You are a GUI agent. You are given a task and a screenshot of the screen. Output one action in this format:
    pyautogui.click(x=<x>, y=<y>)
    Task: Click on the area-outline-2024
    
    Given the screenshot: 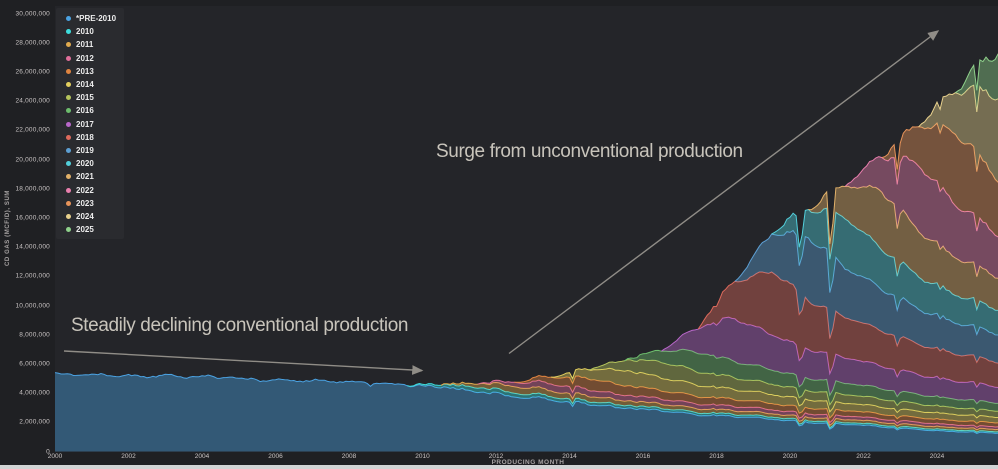 What is the action you would take?
    pyautogui.click(x=958, y=106)
    